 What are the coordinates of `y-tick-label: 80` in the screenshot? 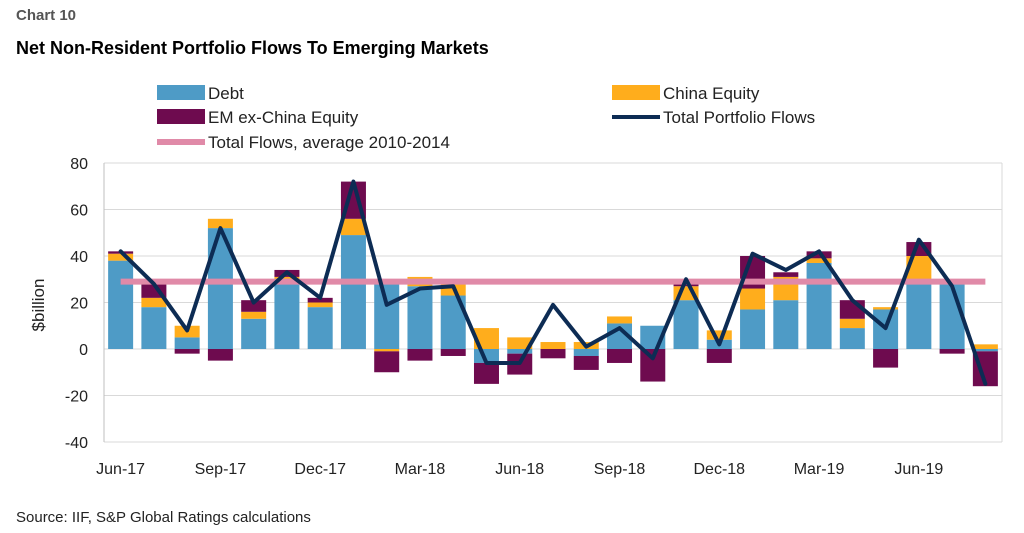 It's located at (79, 164).